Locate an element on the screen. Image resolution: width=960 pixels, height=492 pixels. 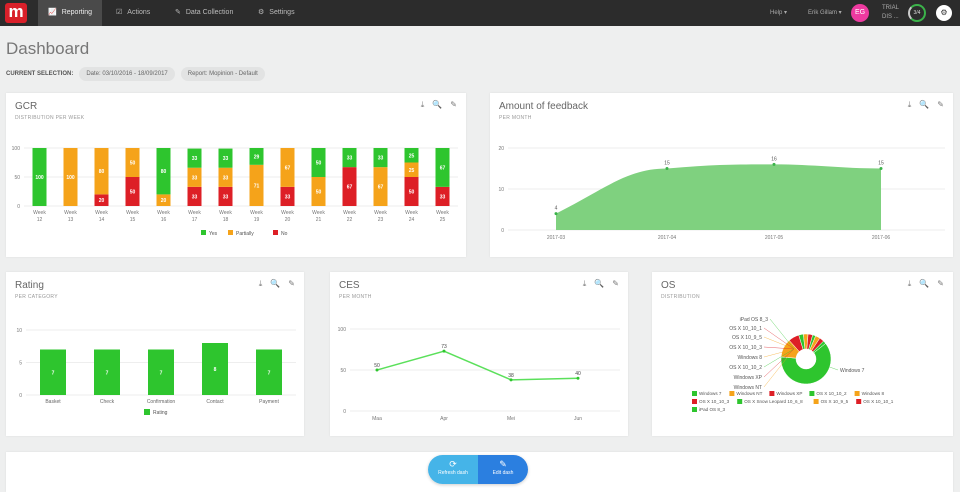
dash-actions: ⟳ Refresh dash ✎ Edit dash is located at coordinates (478, 469).